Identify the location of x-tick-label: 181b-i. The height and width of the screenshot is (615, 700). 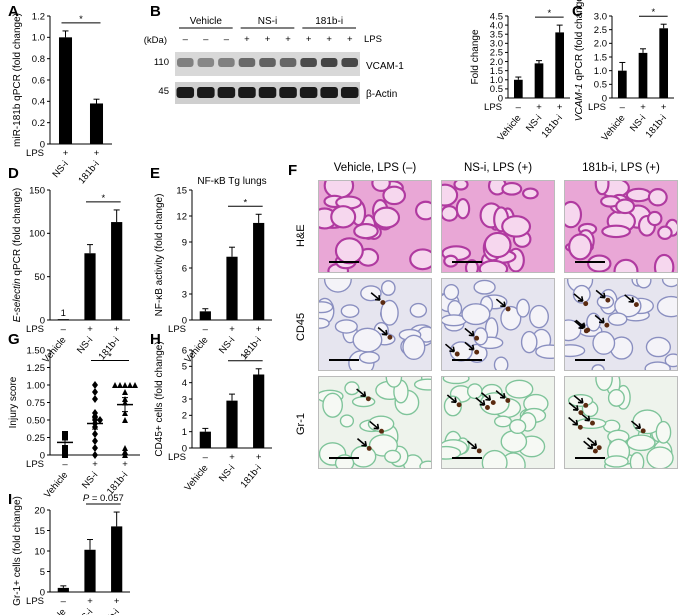
(656, 126).